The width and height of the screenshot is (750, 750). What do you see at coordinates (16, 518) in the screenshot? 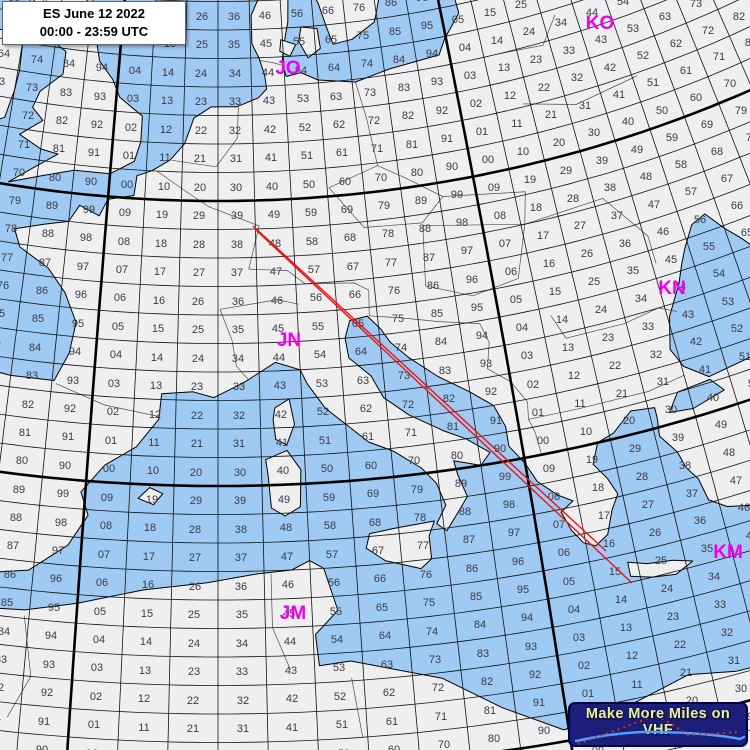
I see `svg-text: 88` at bounding box center [16, 518].